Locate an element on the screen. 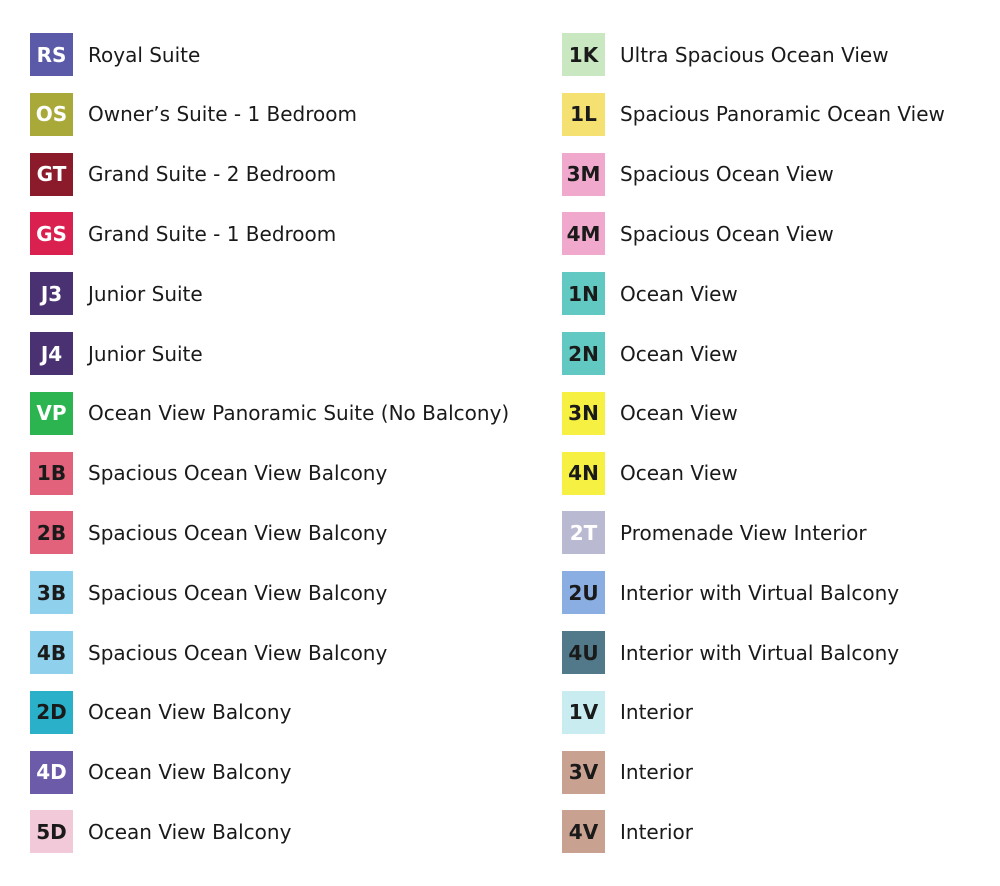 Image resolution: width=1000 pixels, height=886 pixels. code-badge: RS is located at coordinates (51, 54).